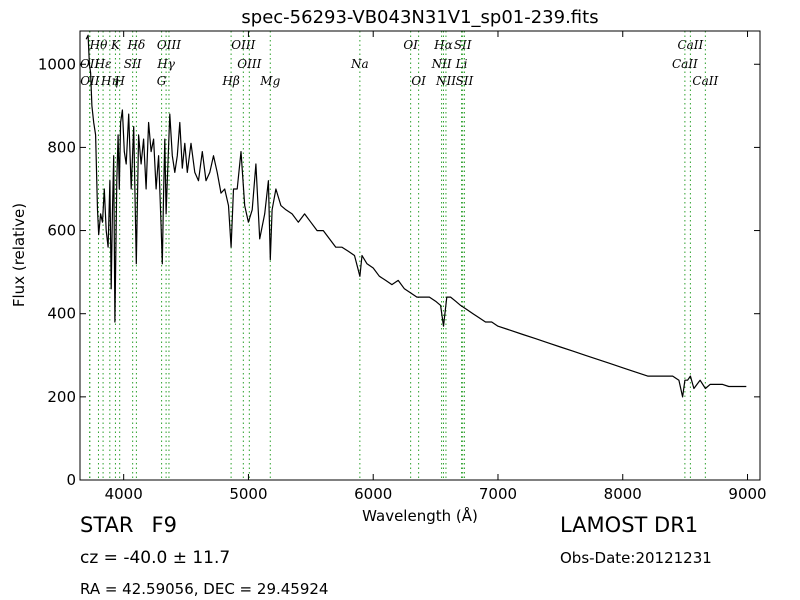 This screenshot has width=800, height=600. I want to click on class-label: STAR, so click(107, 525).